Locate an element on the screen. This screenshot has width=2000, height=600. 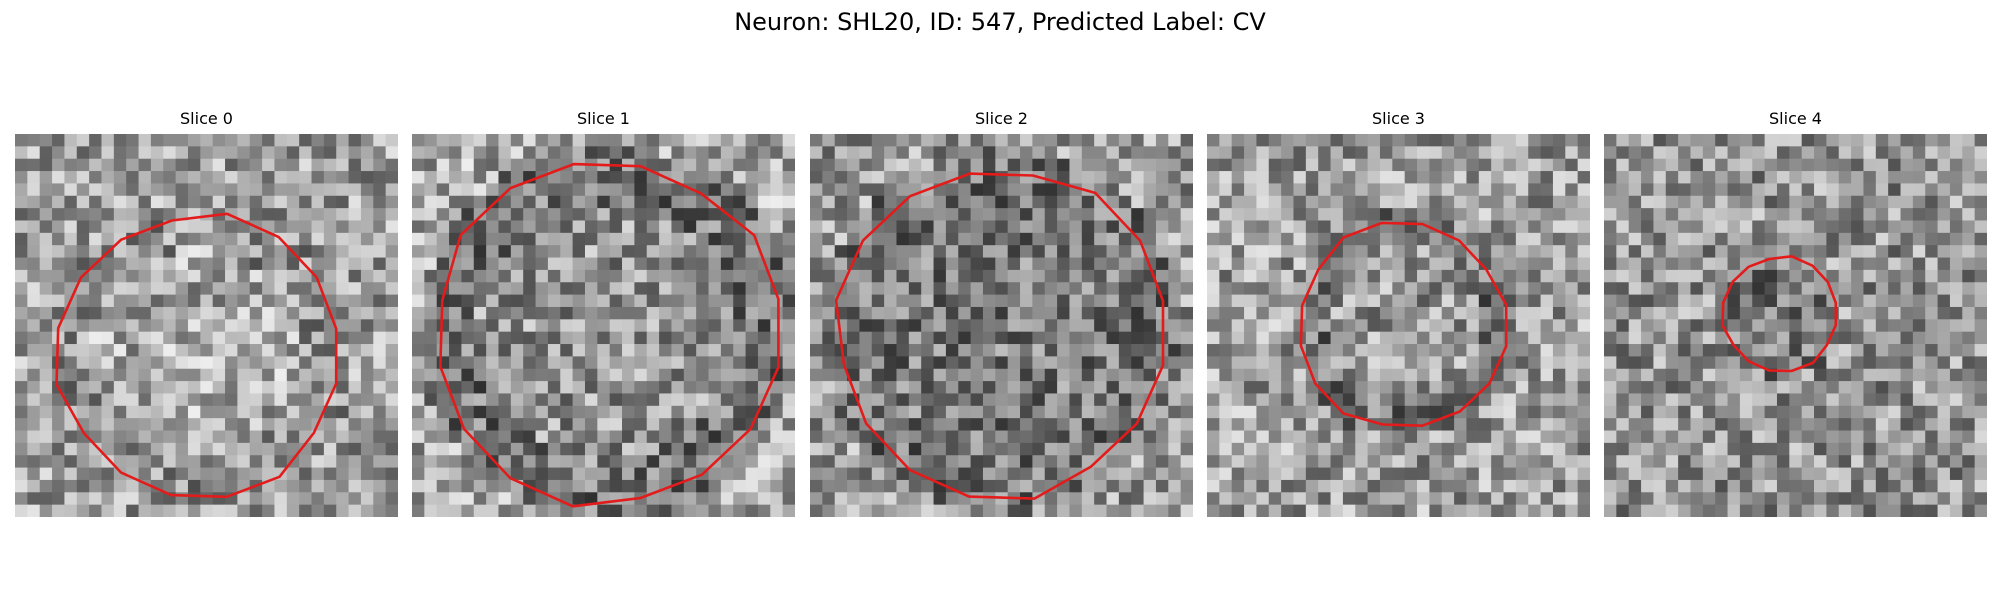
slice-panel-0: Slice 0 is located at coordinates (206, 314).